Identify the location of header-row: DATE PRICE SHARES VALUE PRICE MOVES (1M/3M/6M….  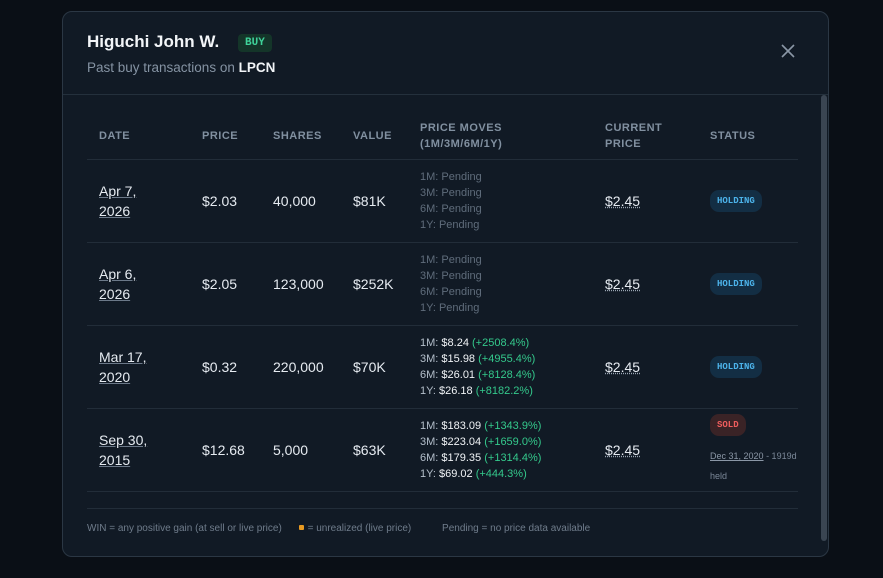
(442, 136).